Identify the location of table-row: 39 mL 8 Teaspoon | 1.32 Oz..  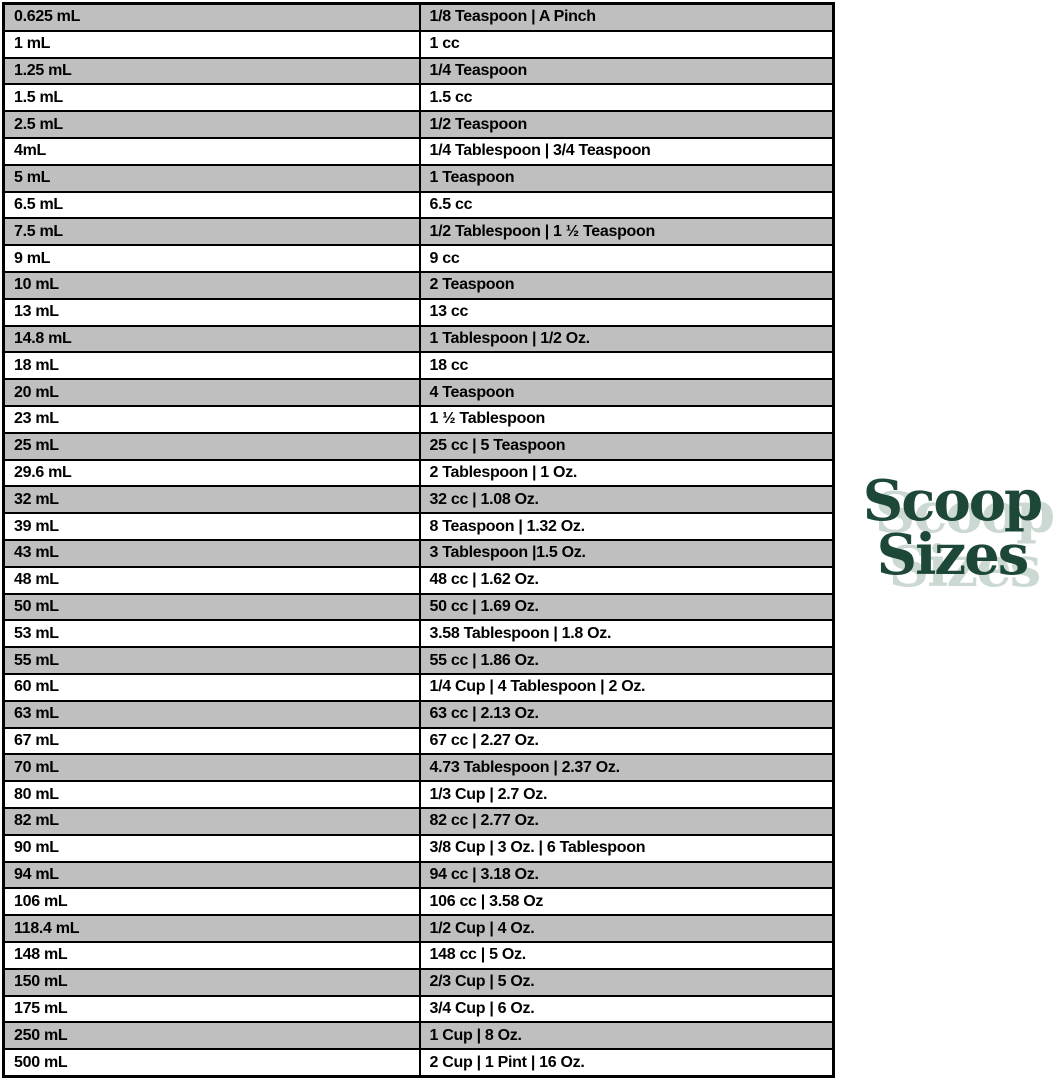
(418, 526).